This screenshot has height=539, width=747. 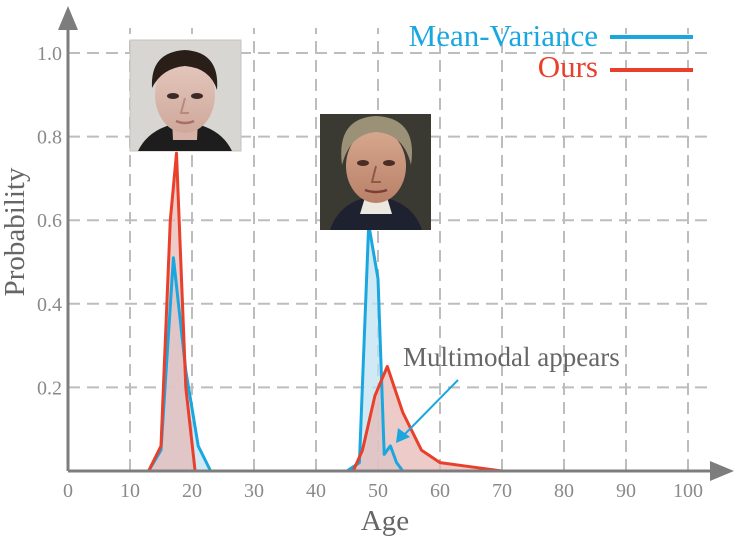 What do you see at coordinates (503, 35) in the screenshot?
I see `legend-label-mean-variance: Mean-Variance` at bounding box center [503, 35].